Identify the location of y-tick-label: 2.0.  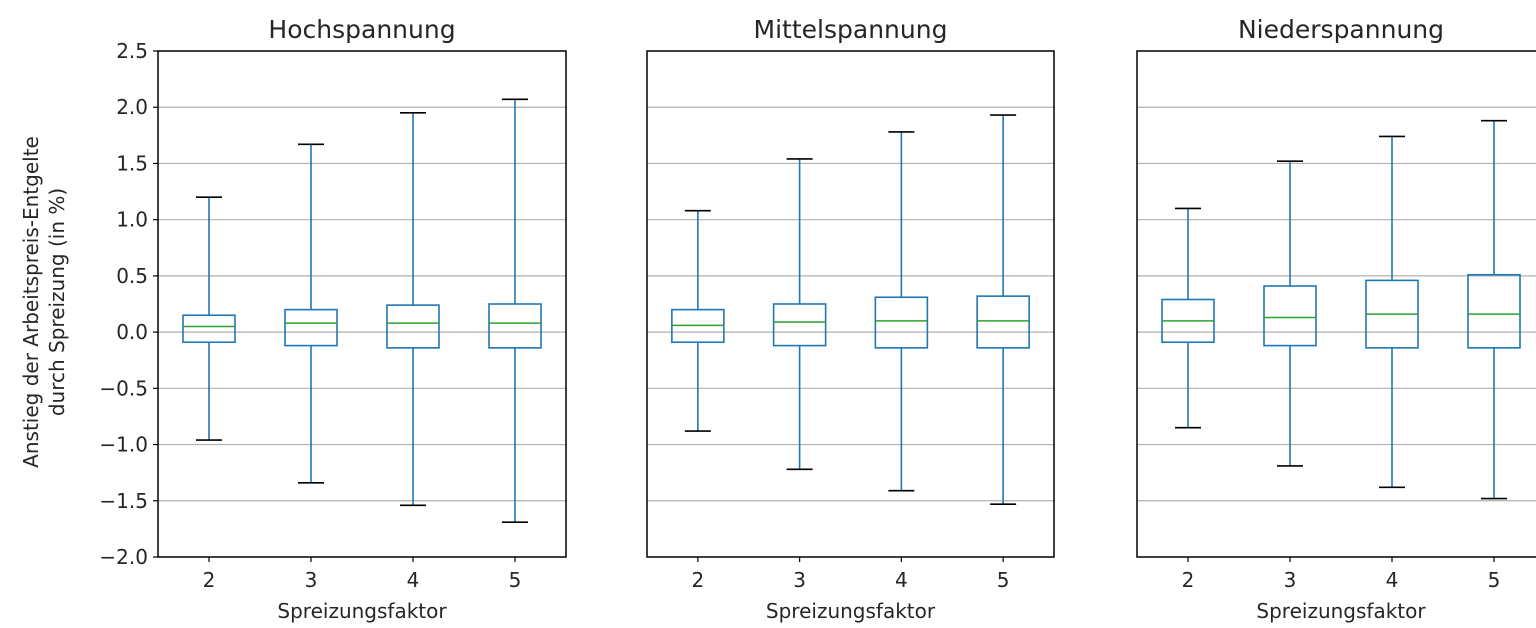
(132, 107).